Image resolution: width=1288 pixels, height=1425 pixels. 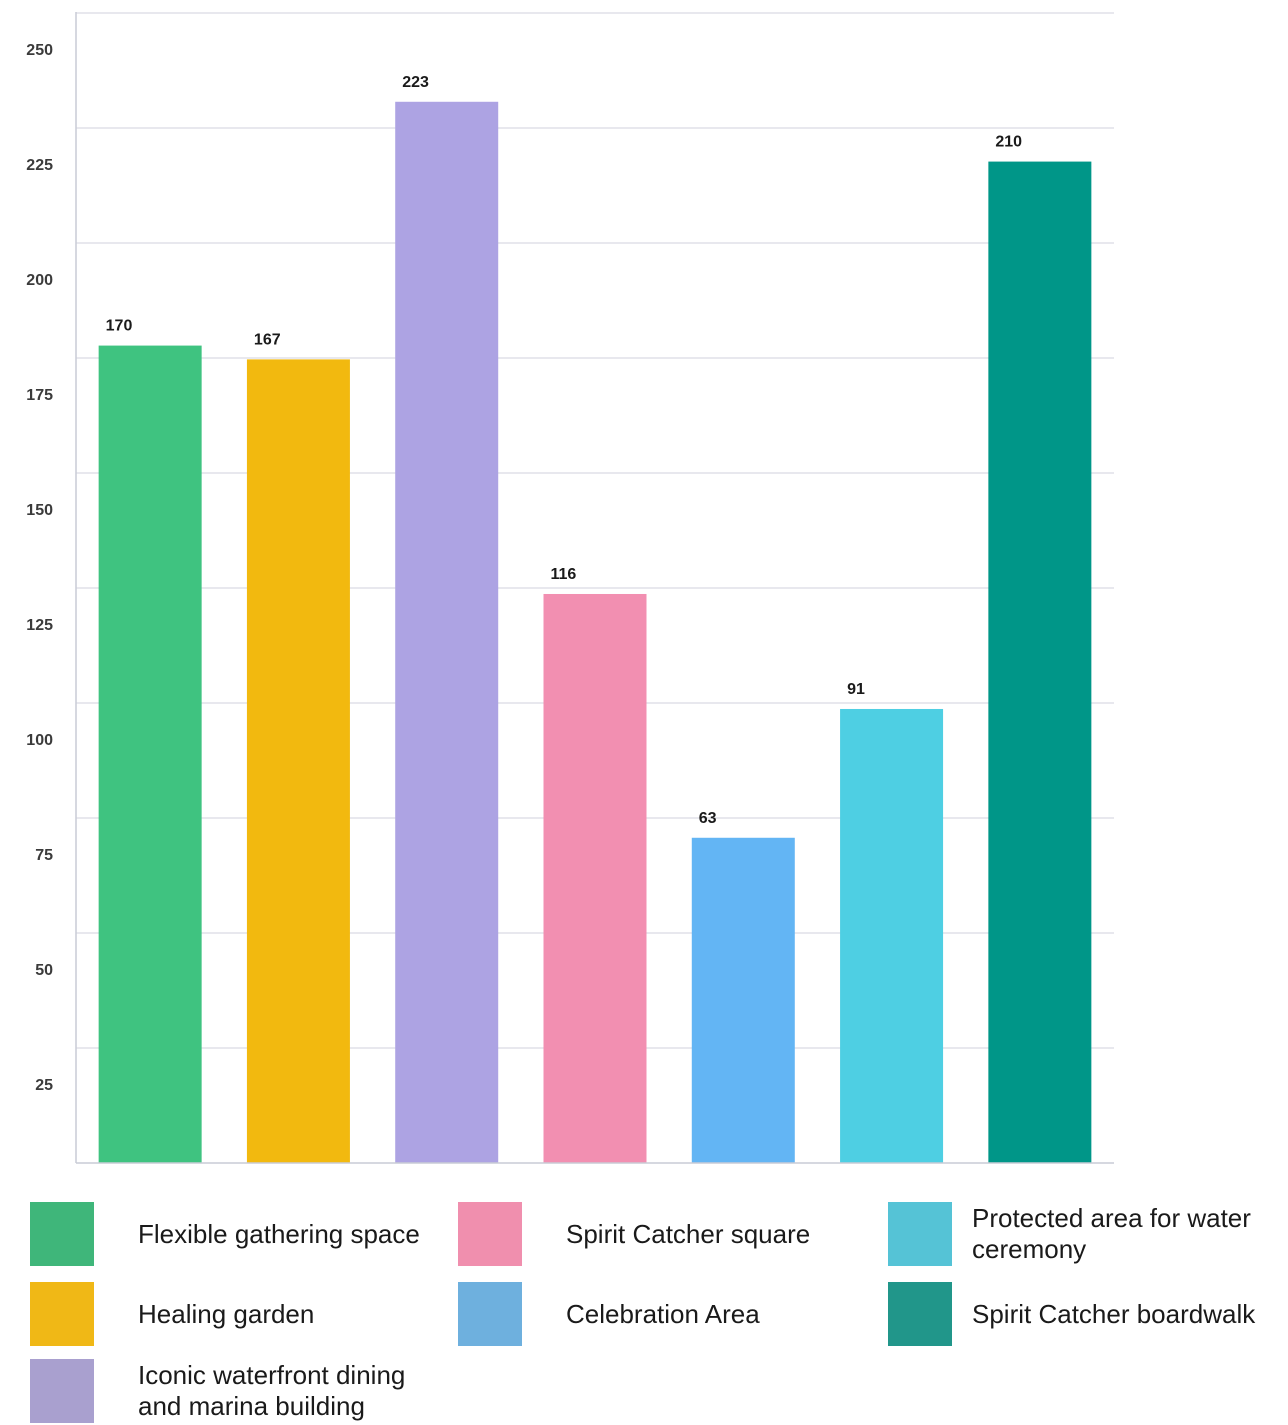 What do you see at coordinates (39, 625) in the screenshot?
I see `y-tick-label: 125` at bounding box center [39, 625].